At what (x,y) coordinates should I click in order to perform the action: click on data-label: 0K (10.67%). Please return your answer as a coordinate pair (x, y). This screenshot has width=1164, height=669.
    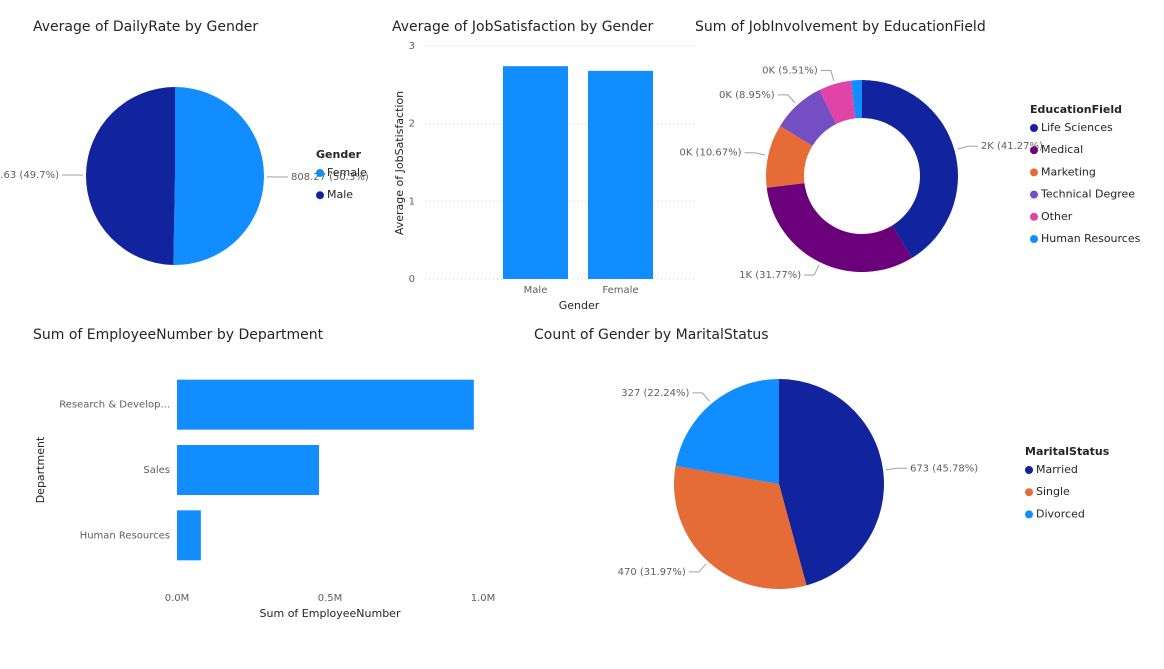
    Looking at the image, I should click on (710, 153).